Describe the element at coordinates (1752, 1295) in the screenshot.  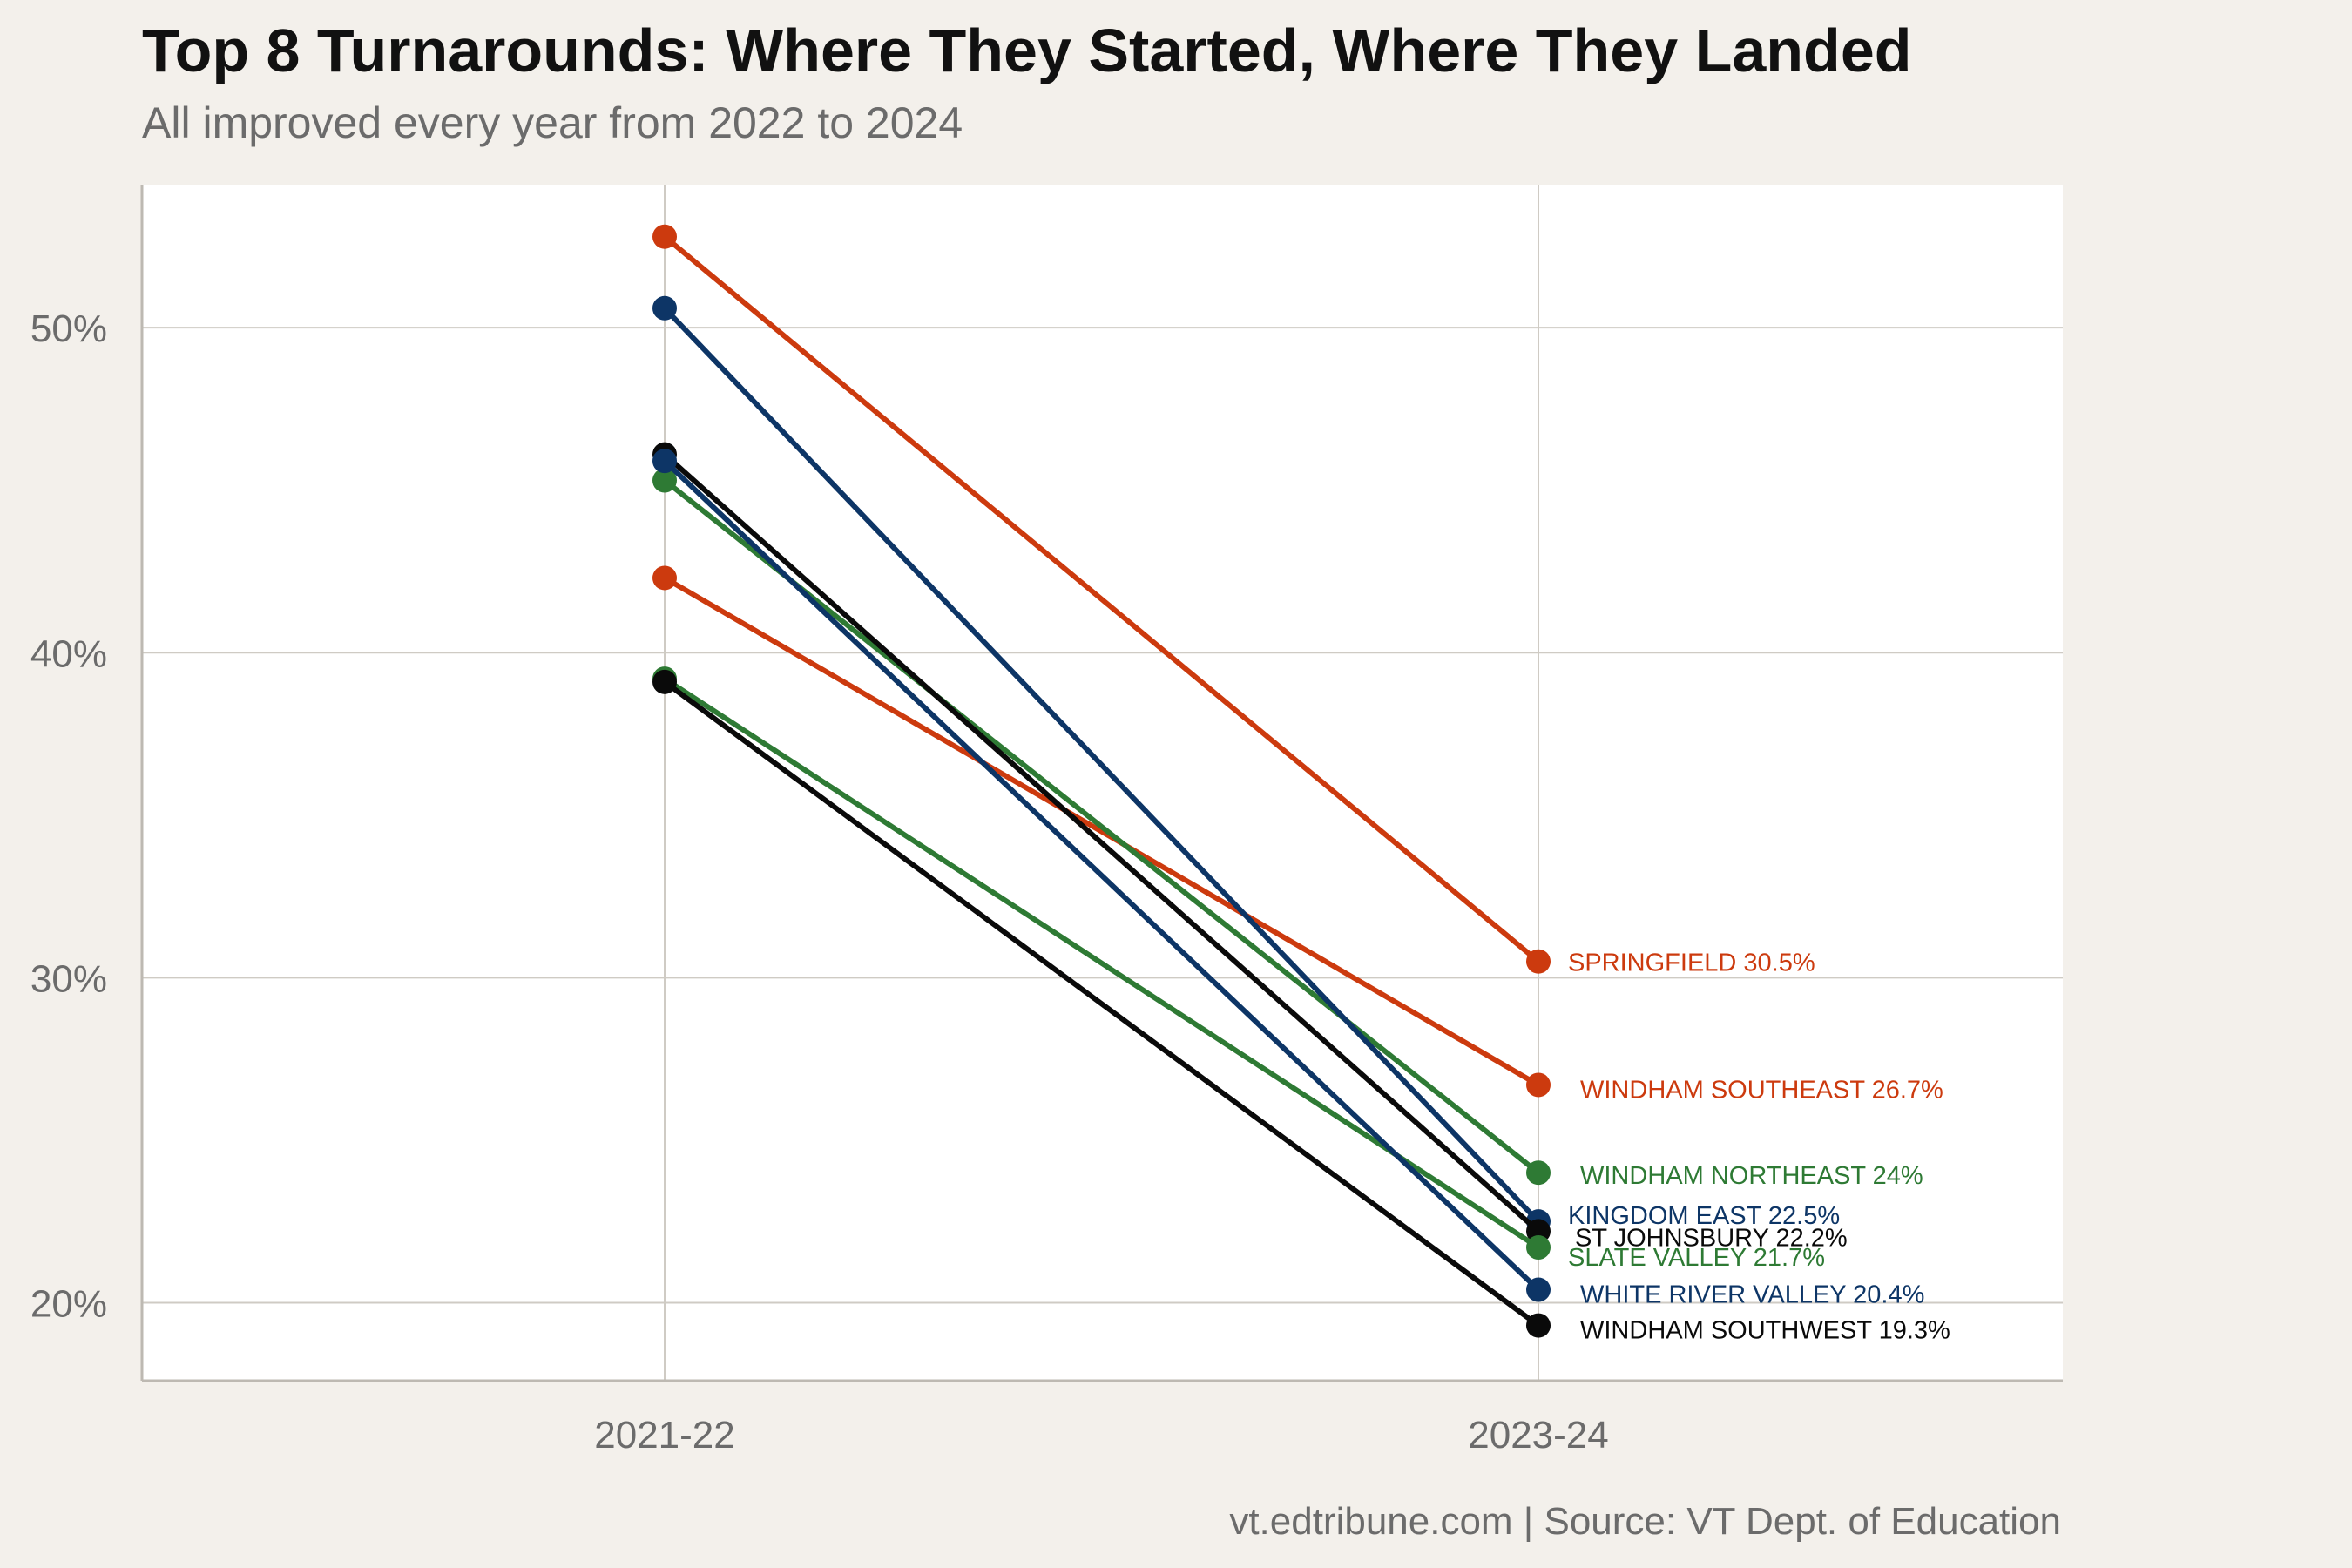
I see `series-end-label: WHITE RIVER VALLEY 20.4%` at that location.